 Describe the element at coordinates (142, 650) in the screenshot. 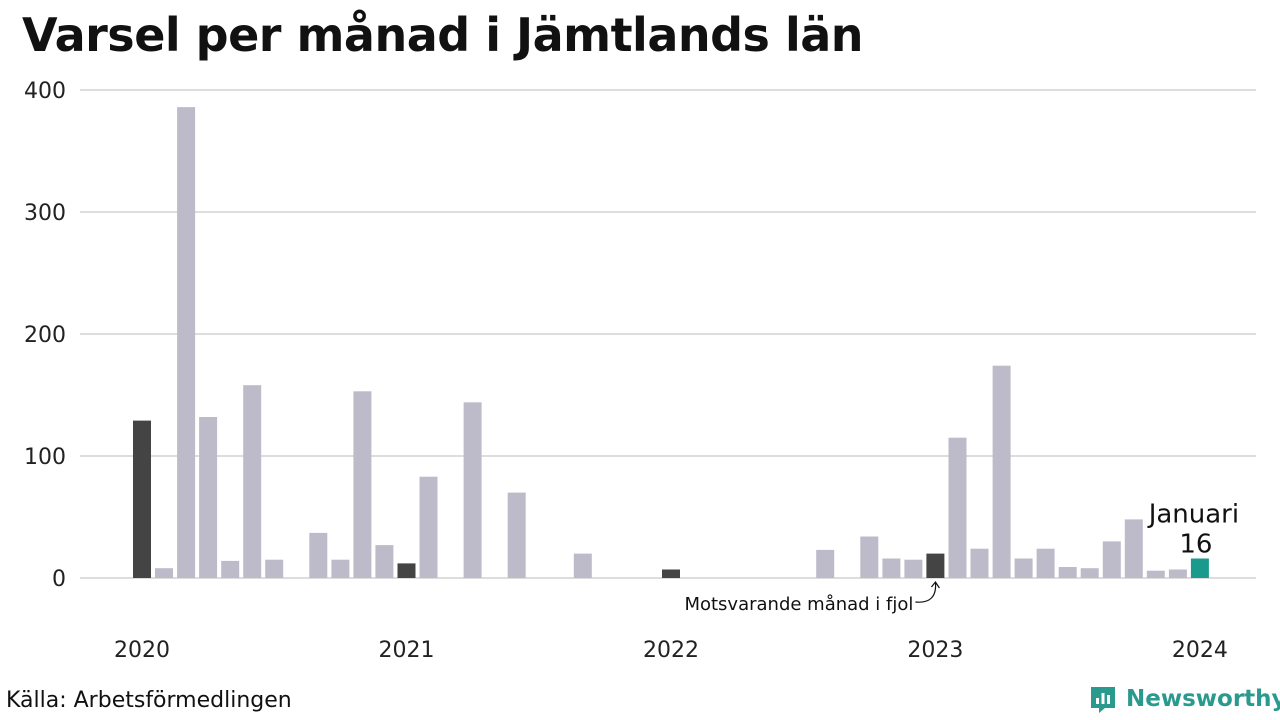

I see `x-tick-label: 2020` at that location.